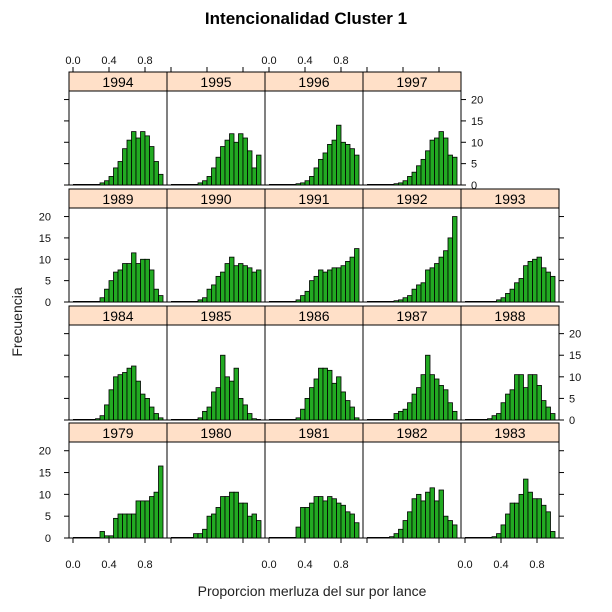 The height and width of the screenshot is (612, 612). What do you see at coordinates (340, 565) in the screenshot?
I see `x-tick-label-bottom-1981-2: 0.8` at bounding box center [340, 565].